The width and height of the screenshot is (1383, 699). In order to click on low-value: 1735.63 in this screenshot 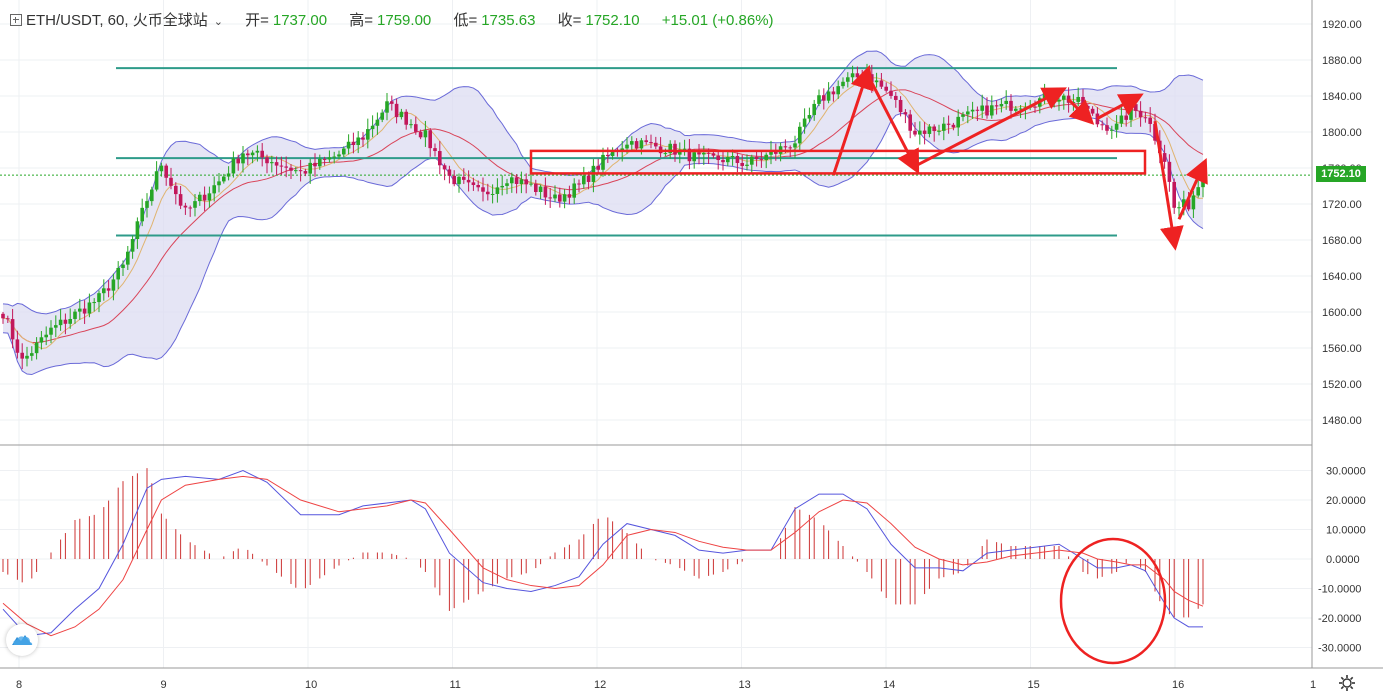, I will do `click(508, 20)`.